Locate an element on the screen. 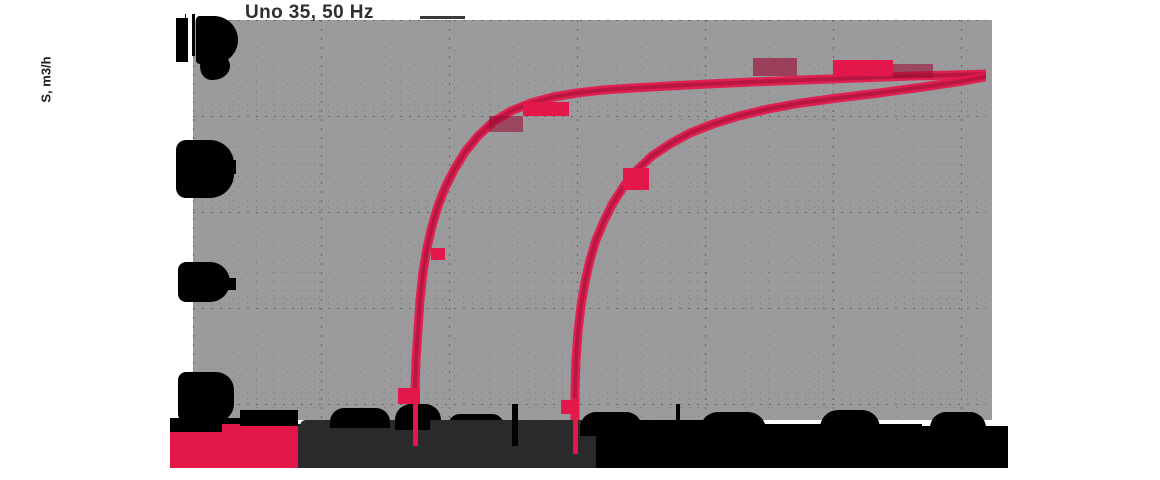  y-axis-label: S, m3/h is located at coordinates (46, 79).